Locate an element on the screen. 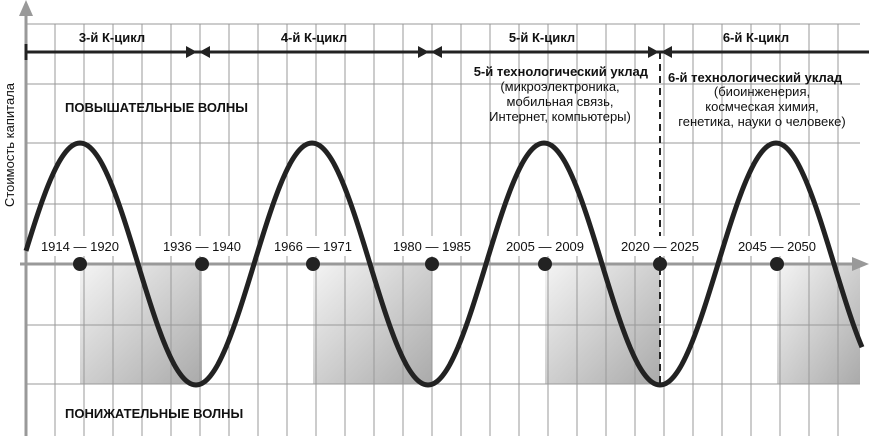 The height and width of the screenshot is (441, 869). y-arrow is located at coordinates (26, 8).